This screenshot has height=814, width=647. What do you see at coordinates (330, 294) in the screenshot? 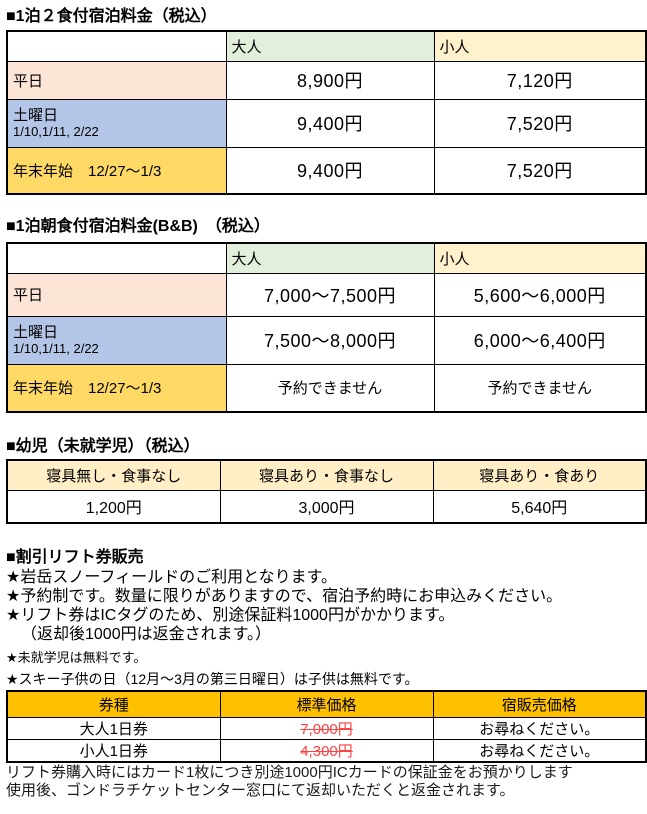
I see `price-cell: 7,000～7,500円` at bounding box center [330, 294].